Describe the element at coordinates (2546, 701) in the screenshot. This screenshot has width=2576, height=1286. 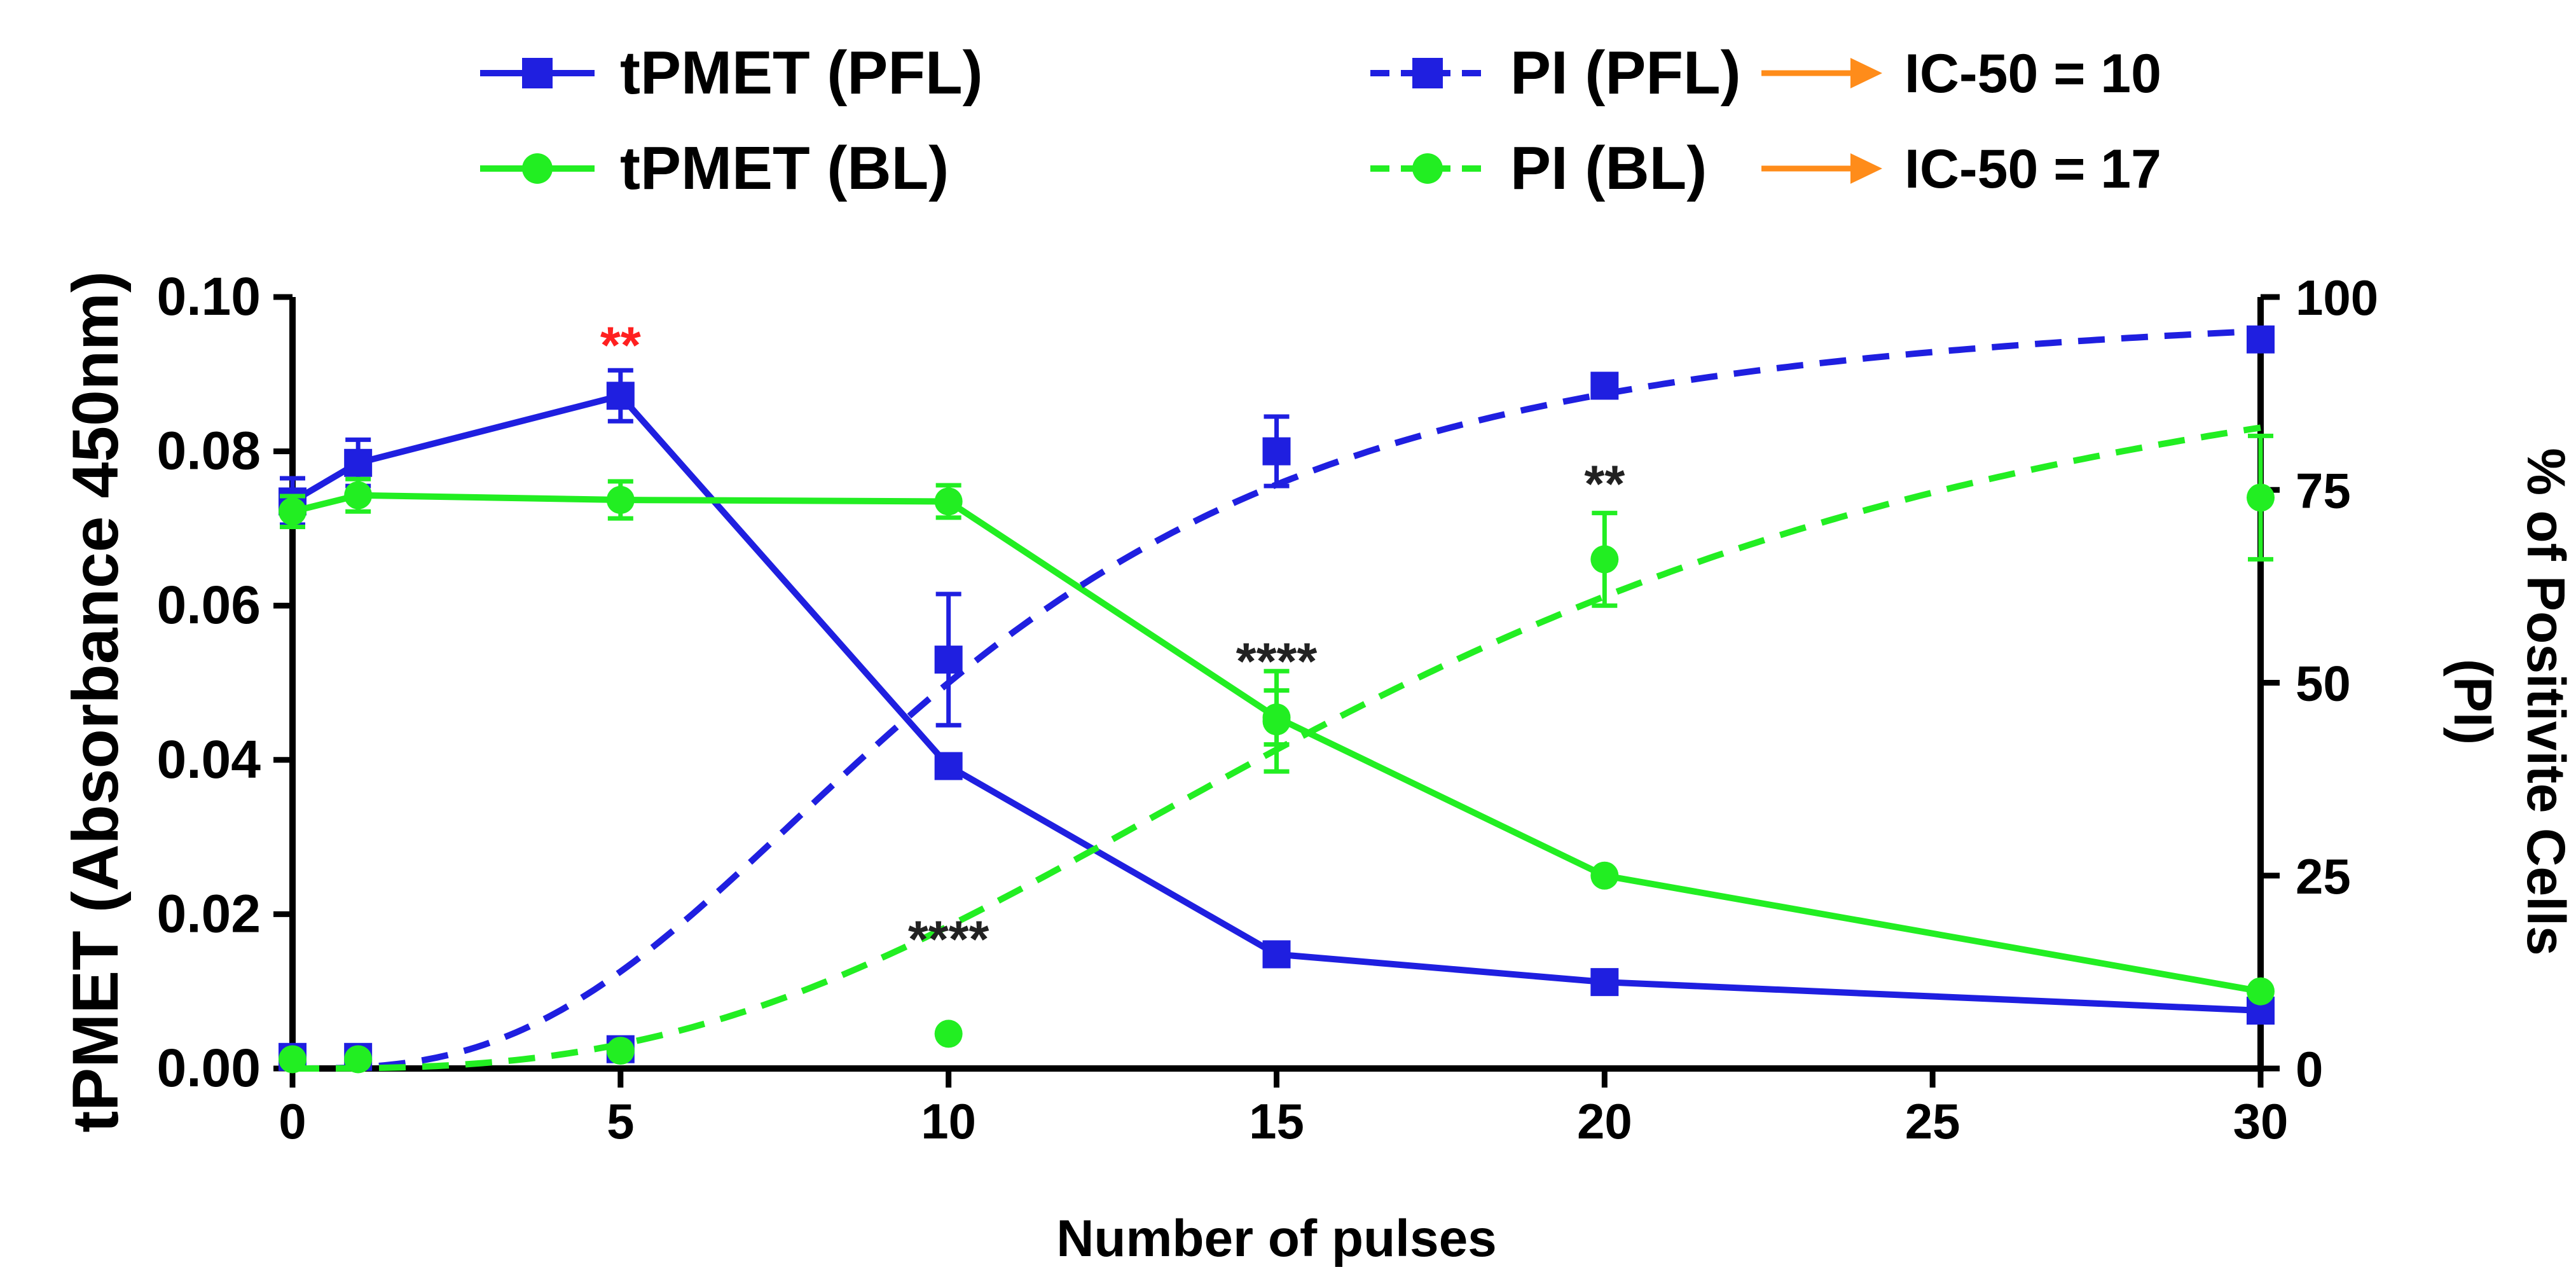
I see `y-axis-right-title-line1: % of Positivite Cells` at that location.